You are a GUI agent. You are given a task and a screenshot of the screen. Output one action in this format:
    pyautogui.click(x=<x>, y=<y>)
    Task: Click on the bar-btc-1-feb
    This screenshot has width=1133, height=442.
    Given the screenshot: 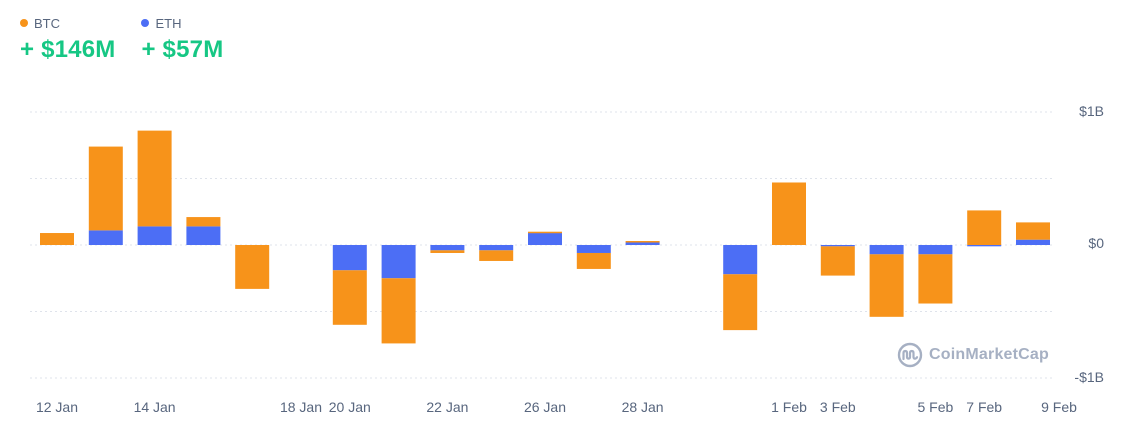 What is the action you would take?
    pyautogui.click(x=789, y=213)
    